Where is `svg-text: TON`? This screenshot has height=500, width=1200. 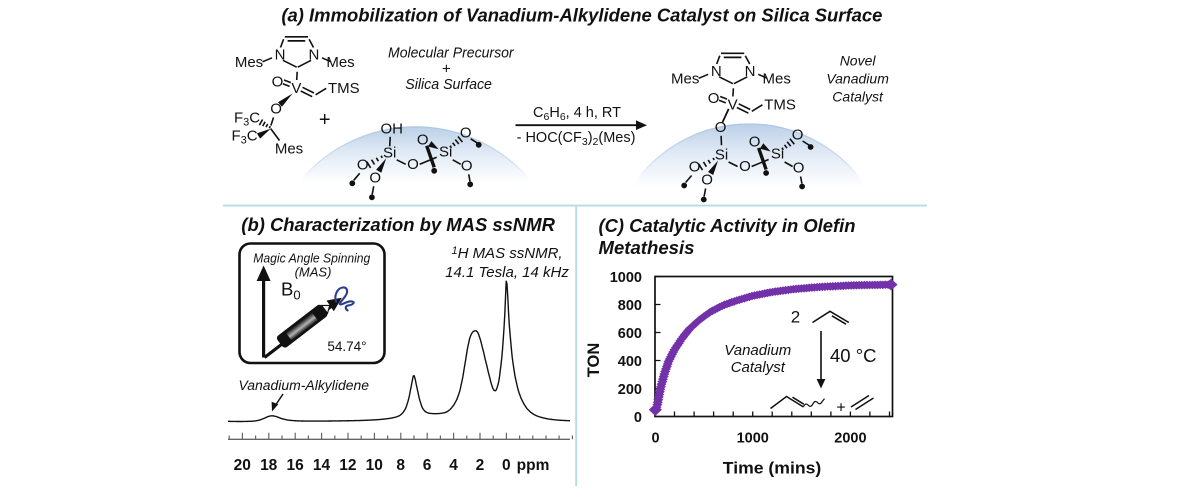
svg-text: TON is located at coordinates (594, 360).